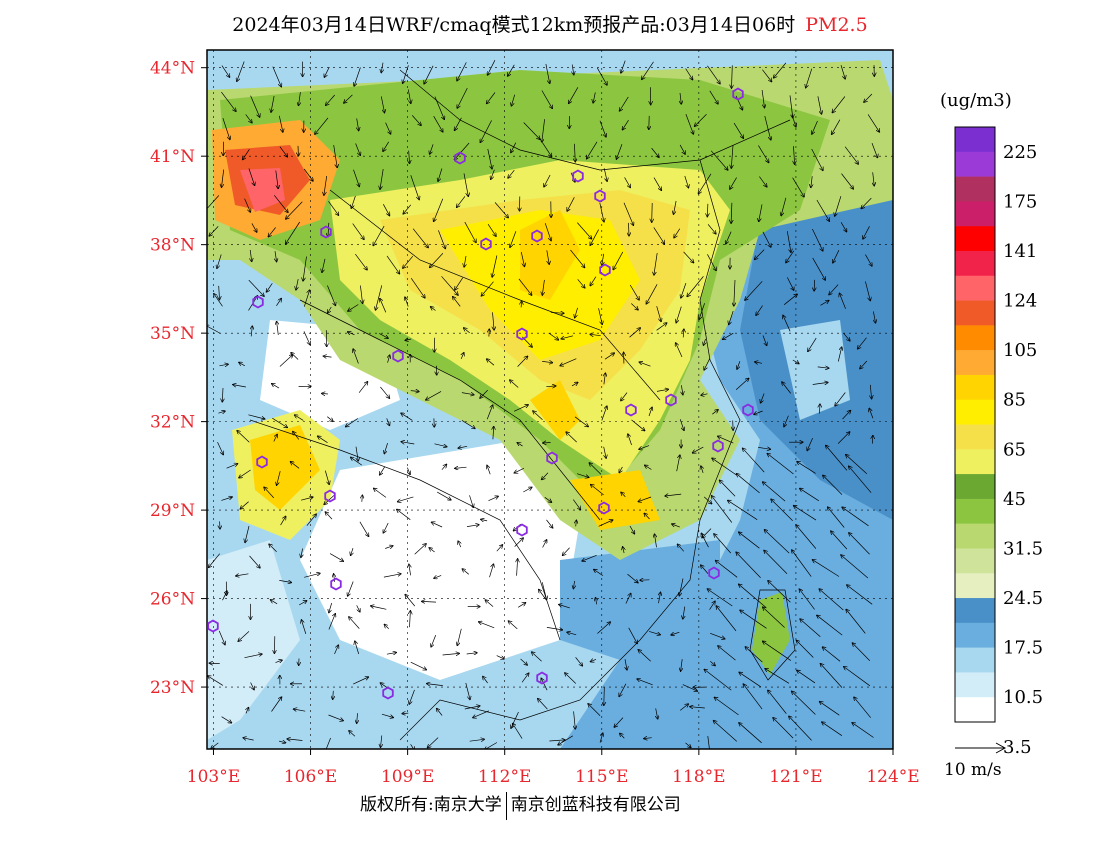  What do you see at coordinates (213, 777) in the screenshot?
I see `lon-label: 103°E` at bounding box center [213, 777].